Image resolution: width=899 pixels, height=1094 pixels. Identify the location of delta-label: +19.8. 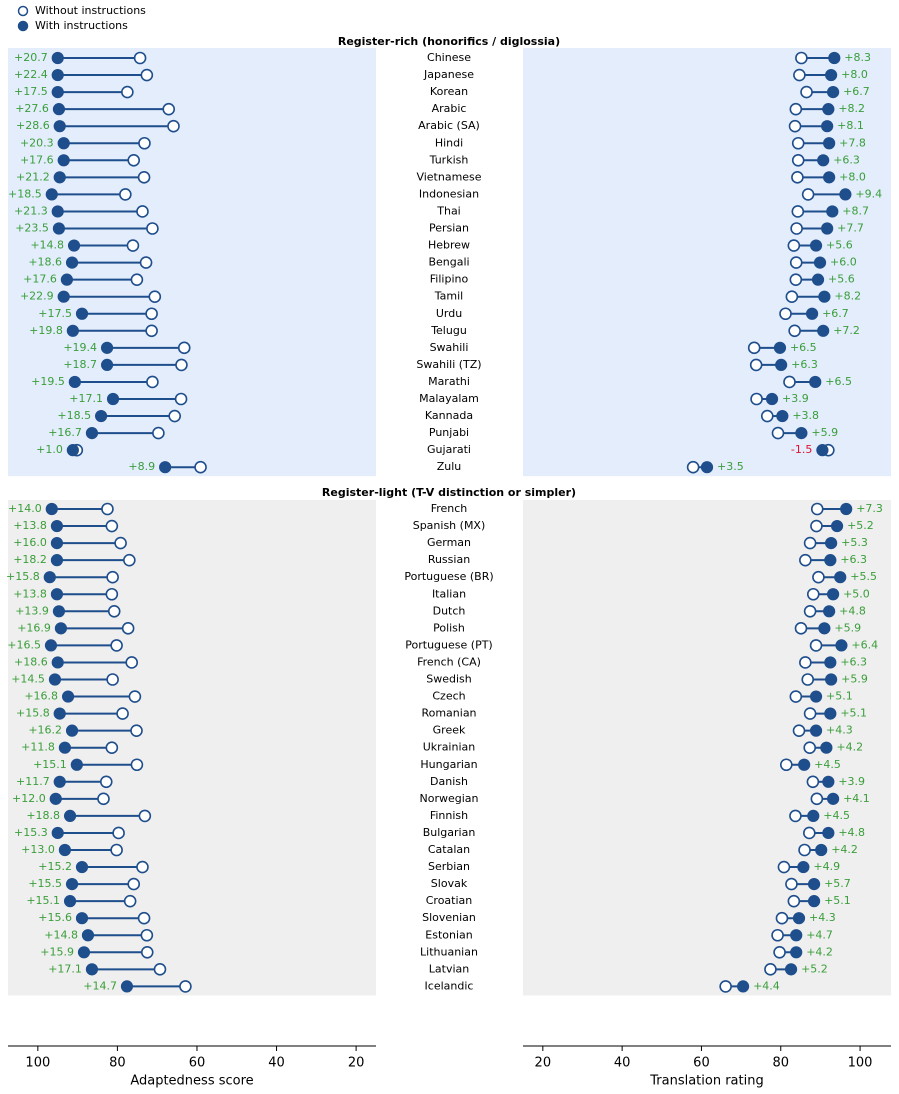
(46, 330).